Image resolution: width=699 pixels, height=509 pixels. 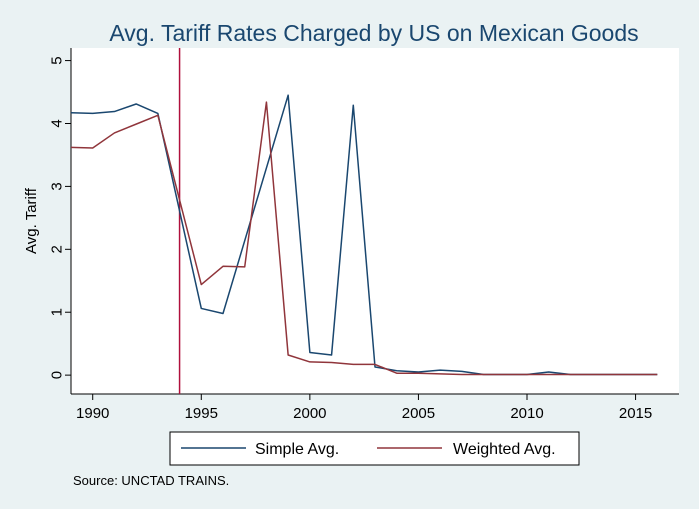 I want to click on y-tick-label: 3, so click(x=57, y=186).